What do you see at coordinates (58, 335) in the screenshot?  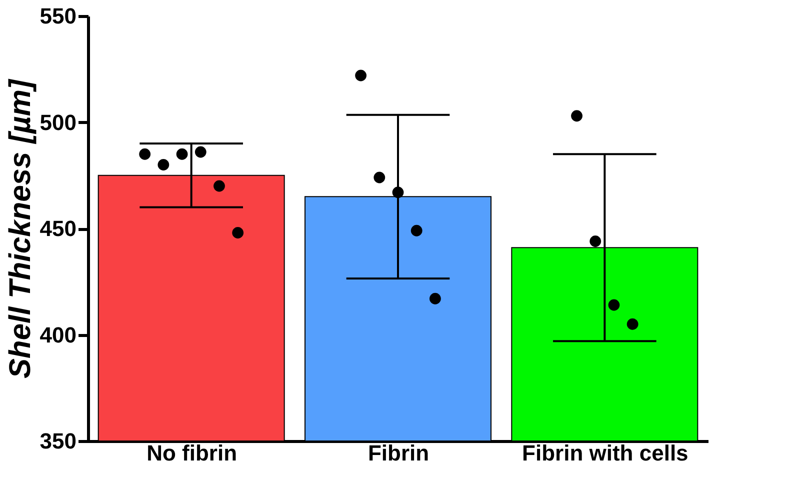 I see `y-tick-label: 400` at bounding box center [58, 335].